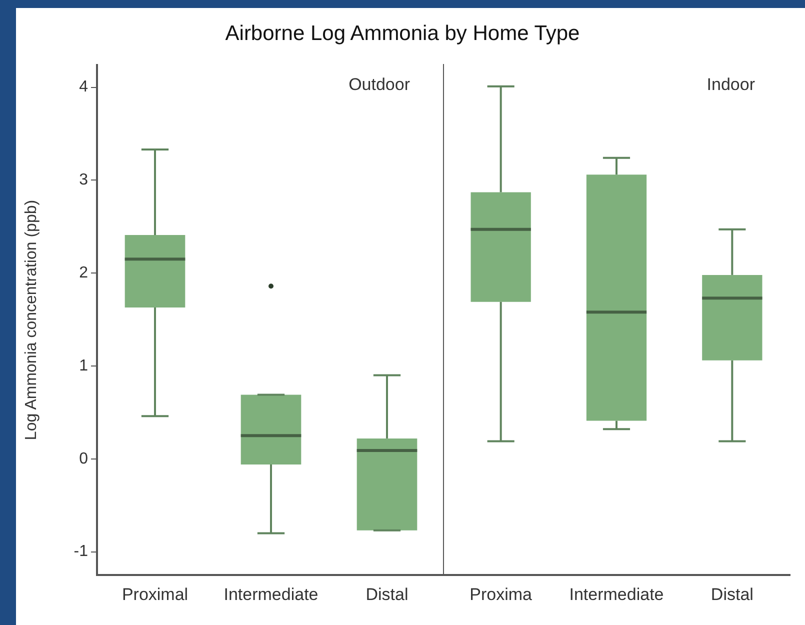 The width and height of the screenshot is (805, 625). I want to click on y-tick-label: 4, so click(83, 87).